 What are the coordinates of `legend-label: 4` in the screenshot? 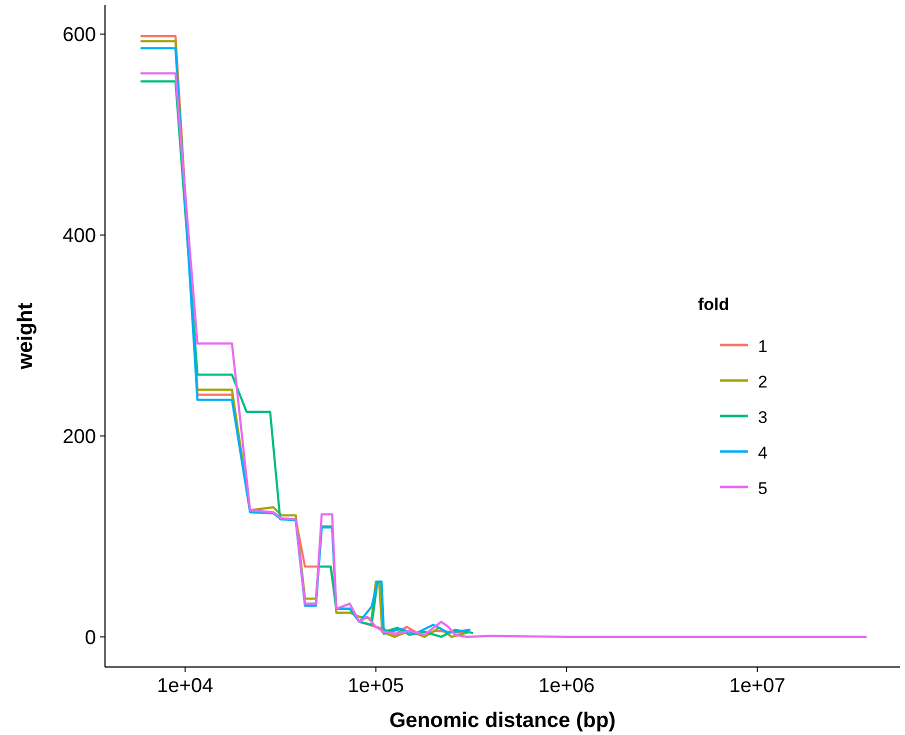 It's located at (763, 453).